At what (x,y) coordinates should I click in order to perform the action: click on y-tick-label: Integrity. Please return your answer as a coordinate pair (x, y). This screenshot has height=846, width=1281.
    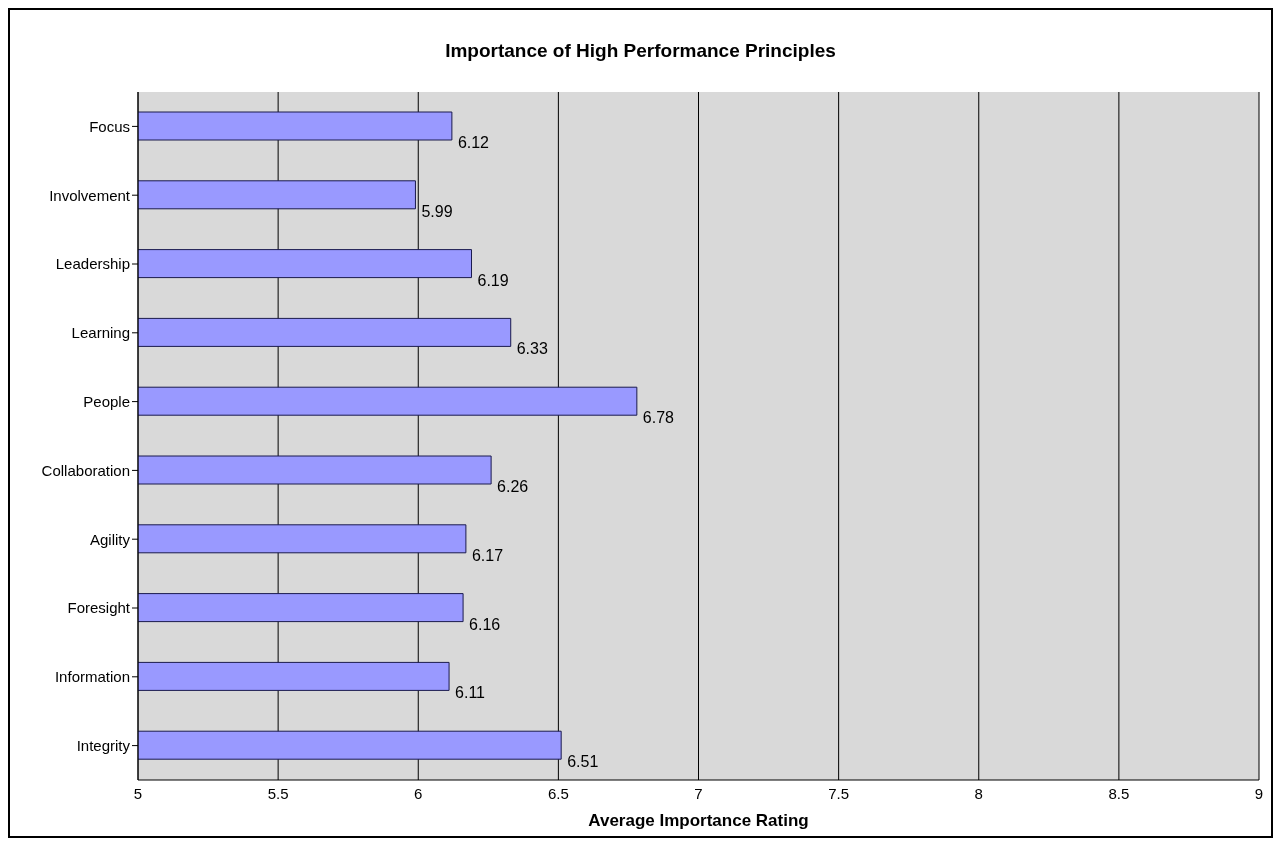
    Looking at the image, I should click on (103, 745).